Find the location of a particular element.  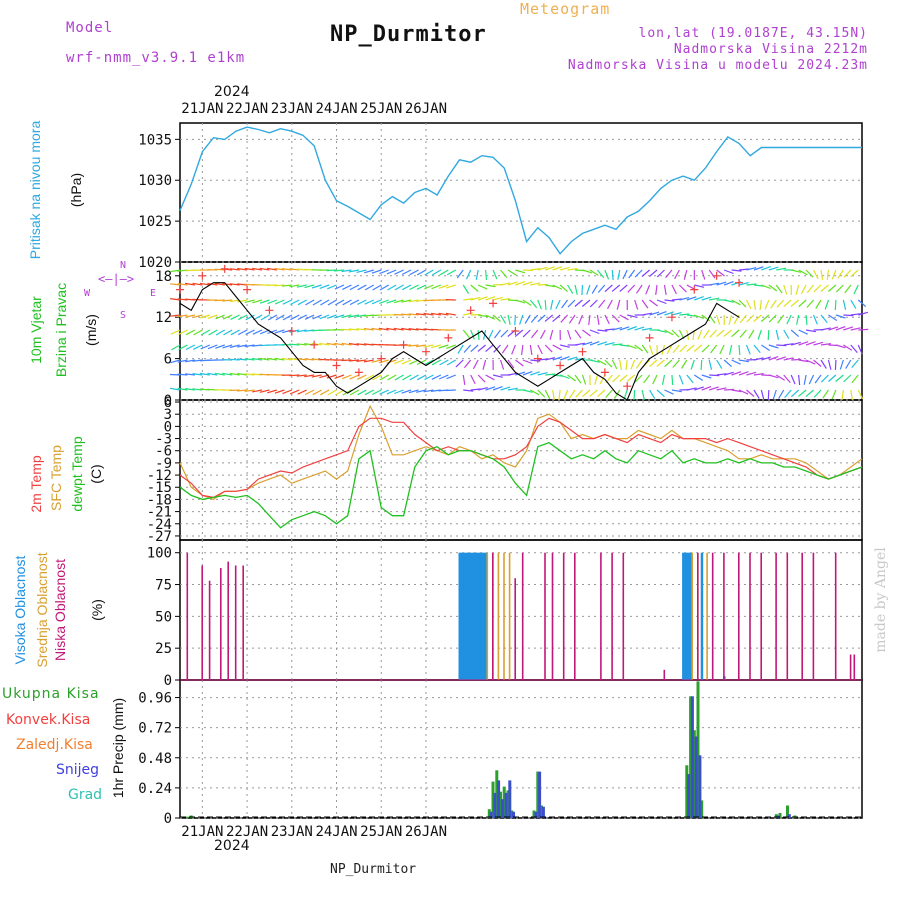

precip-tick-label: 0.96 is located at coordinates (155, 699).